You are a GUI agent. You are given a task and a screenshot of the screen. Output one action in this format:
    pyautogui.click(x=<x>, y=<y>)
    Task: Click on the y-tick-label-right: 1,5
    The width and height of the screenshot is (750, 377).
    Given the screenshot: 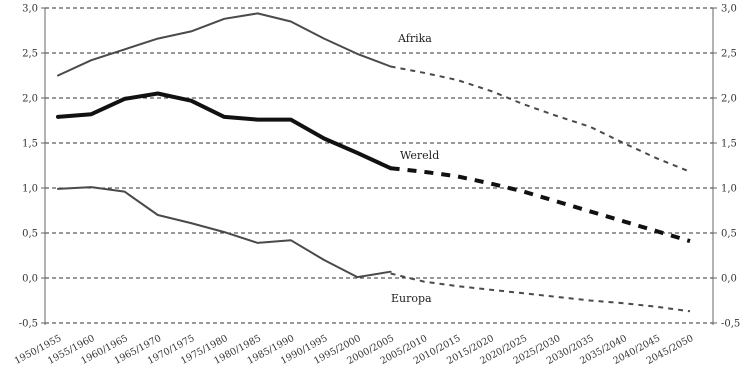 What is the action you would take?
    pyautogui.click(x=729, y=144)
    